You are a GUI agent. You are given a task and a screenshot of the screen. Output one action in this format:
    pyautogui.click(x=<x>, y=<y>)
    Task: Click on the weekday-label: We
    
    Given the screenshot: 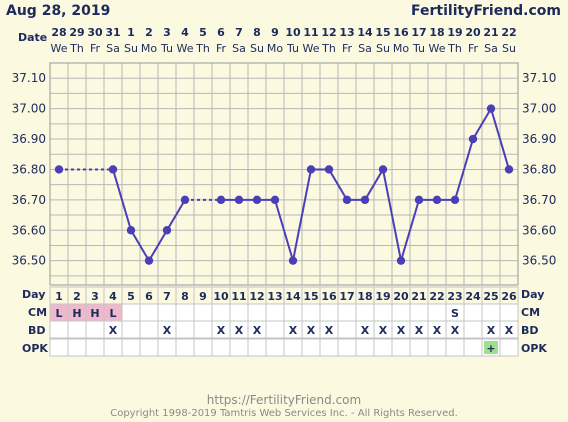 What is the action you would take?
    pyautogui.click(x=311, y=48)
    